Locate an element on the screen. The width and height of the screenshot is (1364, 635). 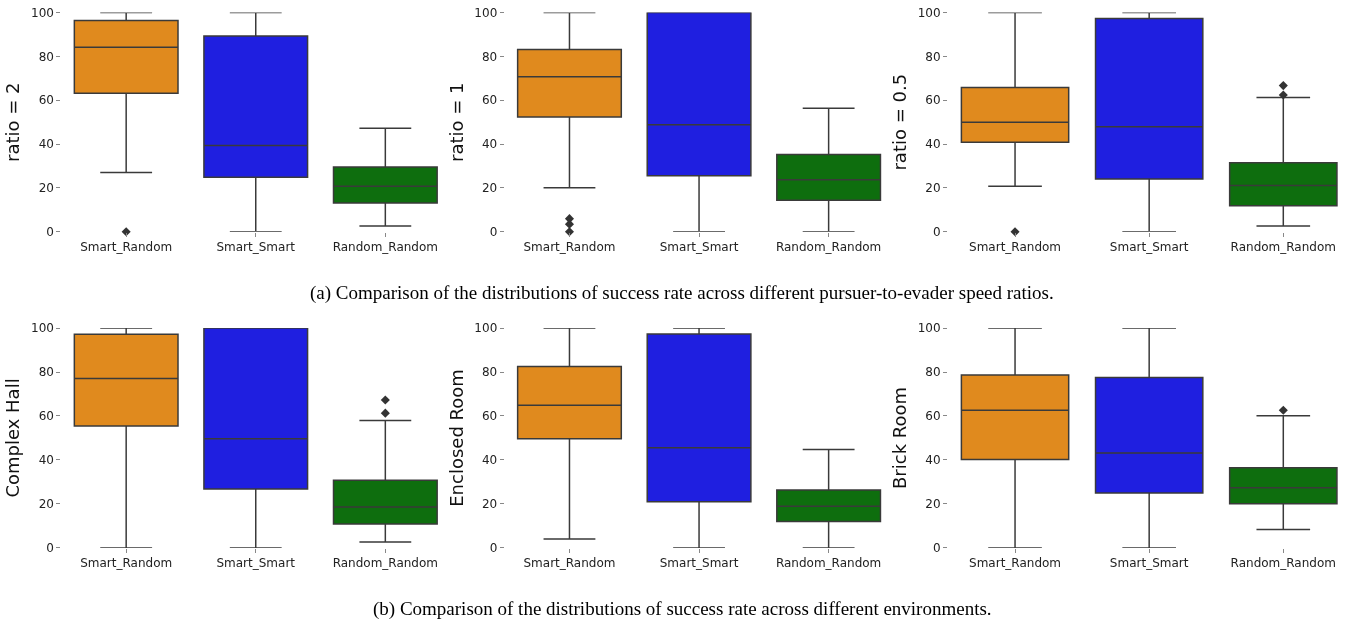
text: (b) Comparison of the distributions of success rate across different environments. is located at coordinates (682, 609).